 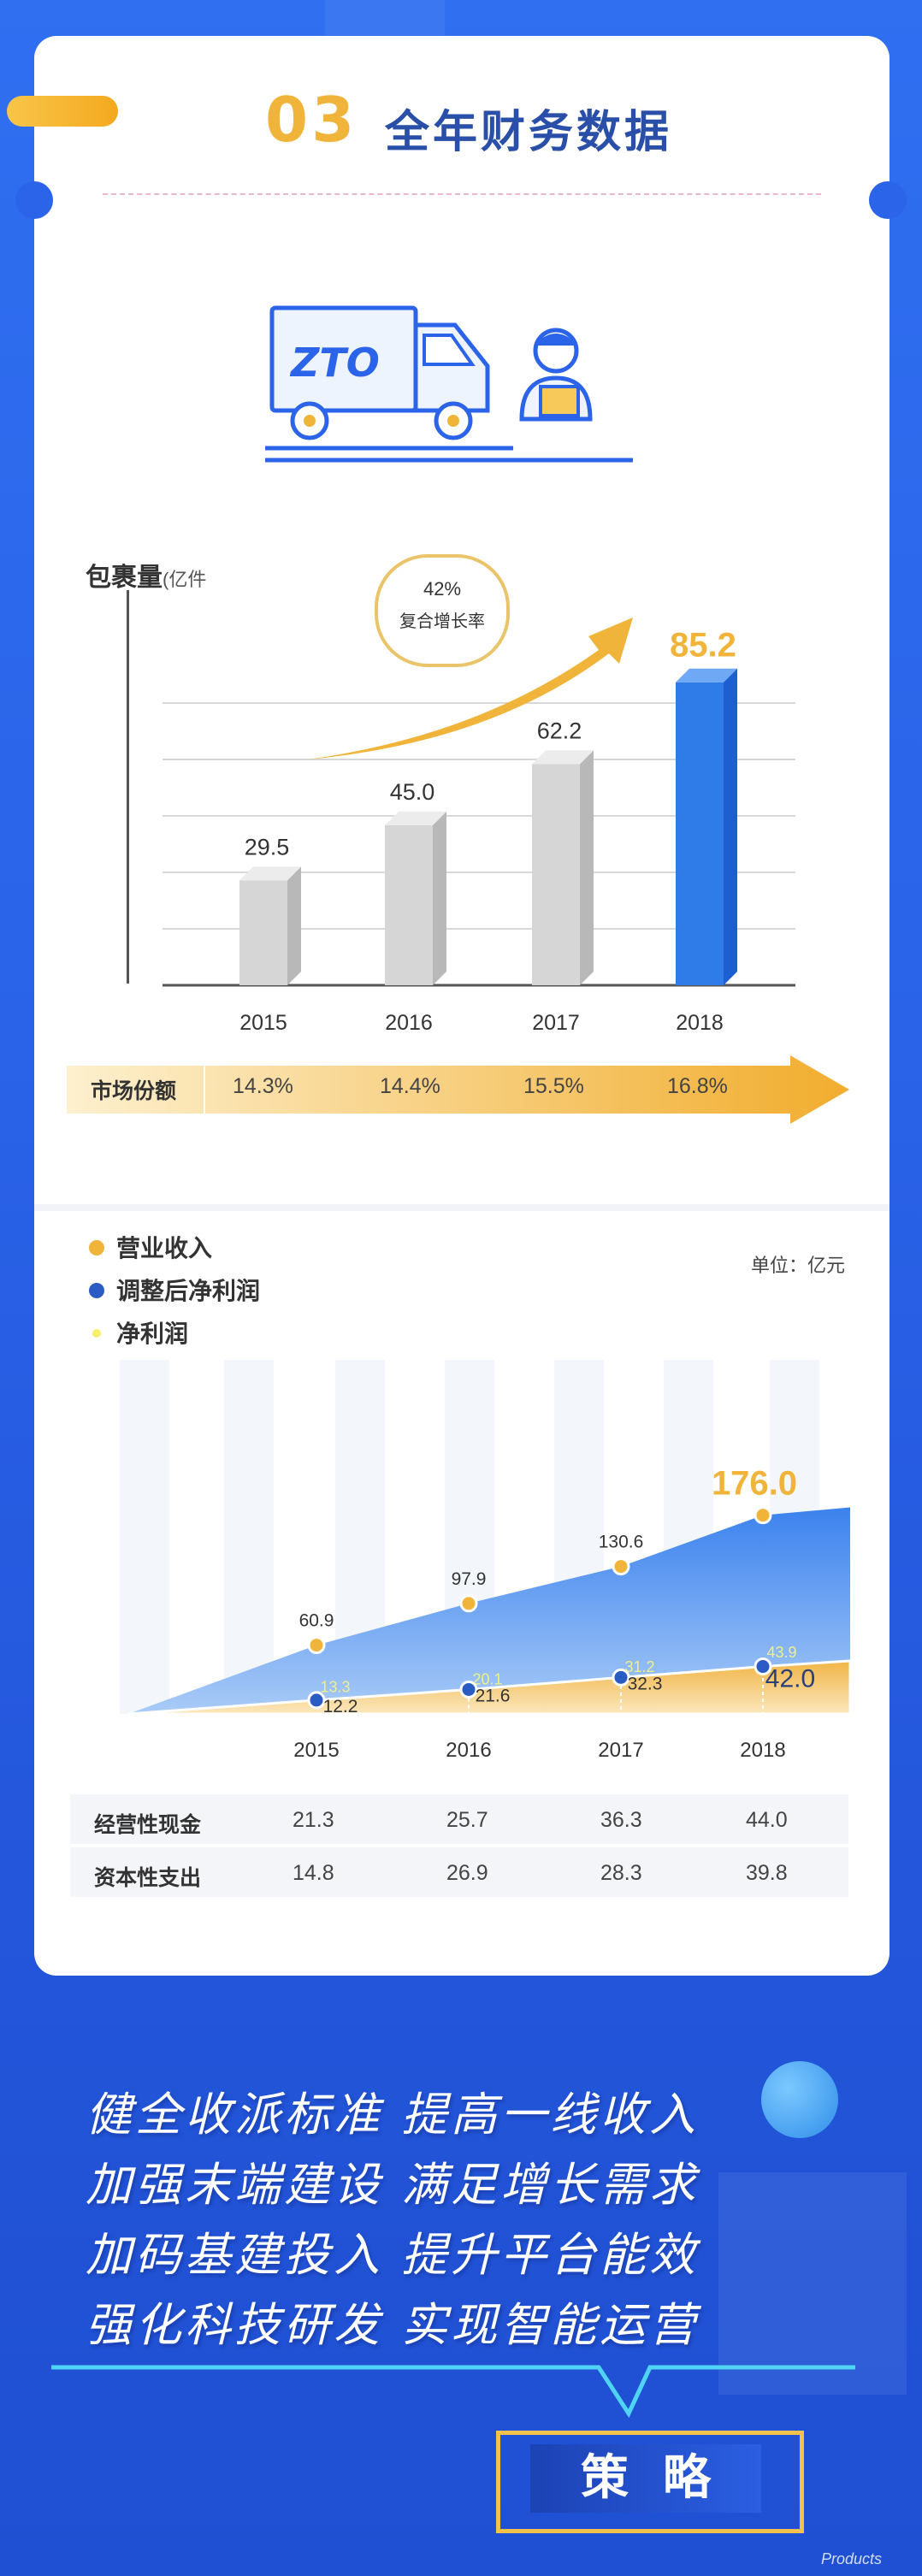 I want to click on table-cell: 44.0, so click(x=767, y=1820).